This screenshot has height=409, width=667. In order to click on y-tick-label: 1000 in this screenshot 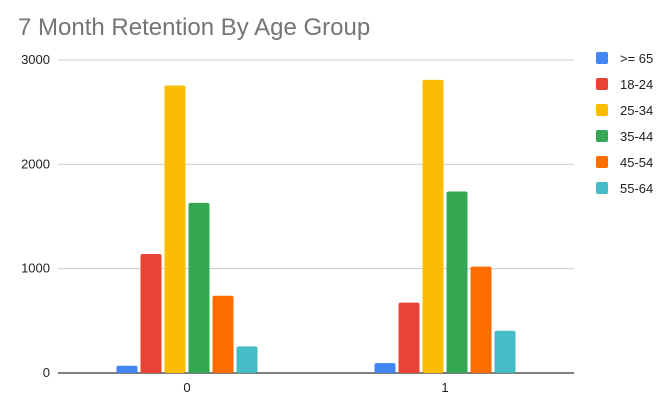, I will do `click(35, 268)`.